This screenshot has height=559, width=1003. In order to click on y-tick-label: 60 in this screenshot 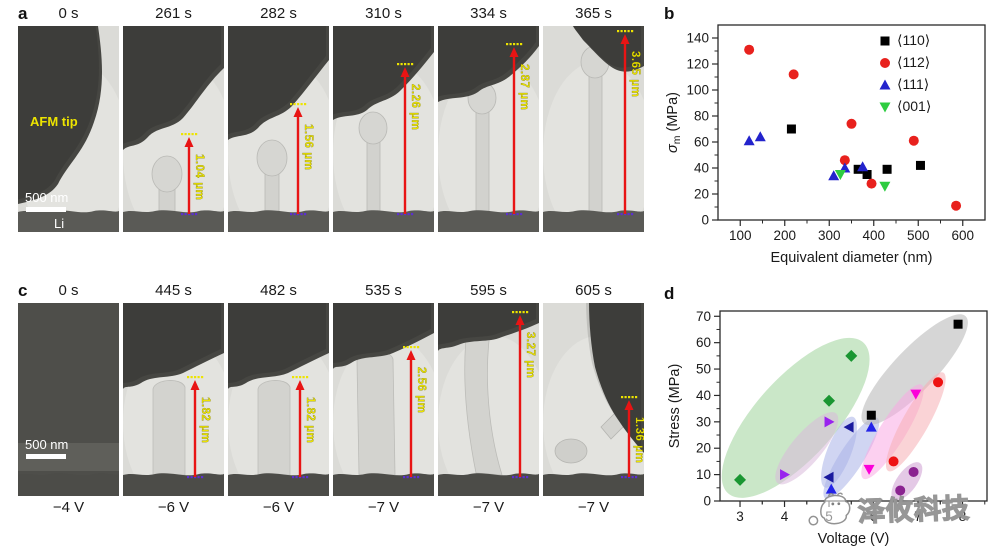, I will do `click(703, 342)`.